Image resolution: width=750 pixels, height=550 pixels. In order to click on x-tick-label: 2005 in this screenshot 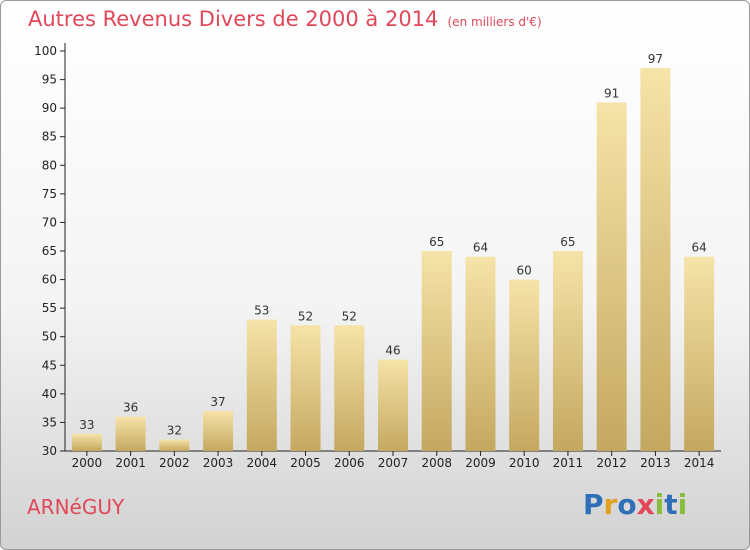, I will do `click(305, 463)`.